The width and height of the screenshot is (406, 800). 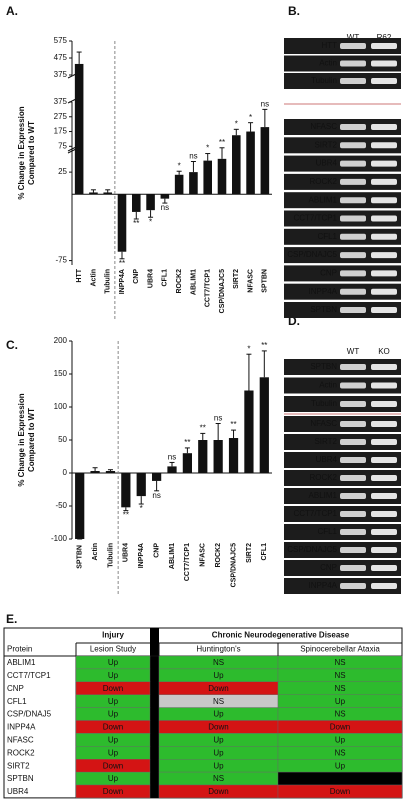 What do you see at coordinates (110, 555) in the screenshot?
I see `x-tick-label: Tubulin` at bounding box center [110, 555].